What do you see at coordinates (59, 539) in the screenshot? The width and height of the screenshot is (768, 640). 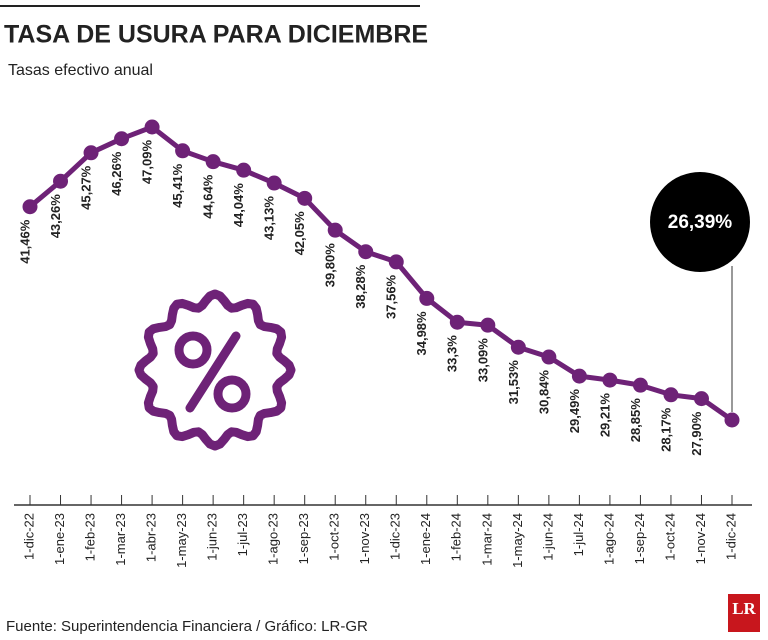 I see `x-tick-label: 1-ene-23` at bounding box center [59, 539].